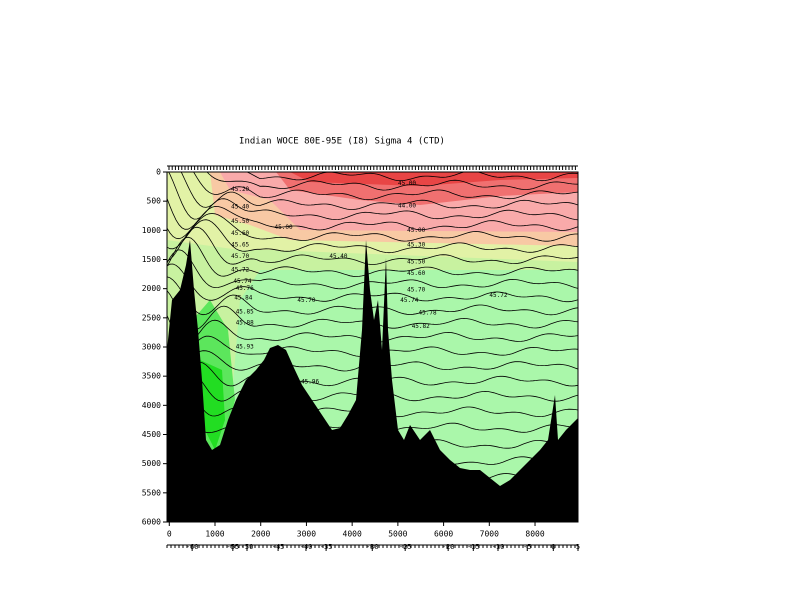 The width and height of the screenshot is (792, 616). I want to click on contour-label: 45.20, so click(240, 189).